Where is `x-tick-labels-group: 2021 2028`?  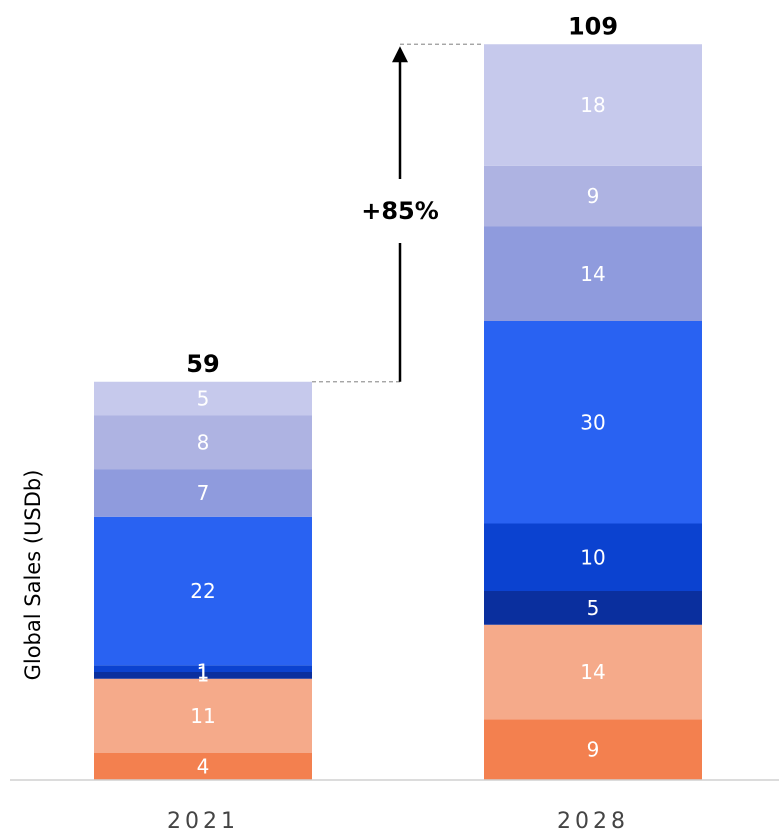 x-tick-labels-group: 2021 2028 is located at coordinates (398, 821).